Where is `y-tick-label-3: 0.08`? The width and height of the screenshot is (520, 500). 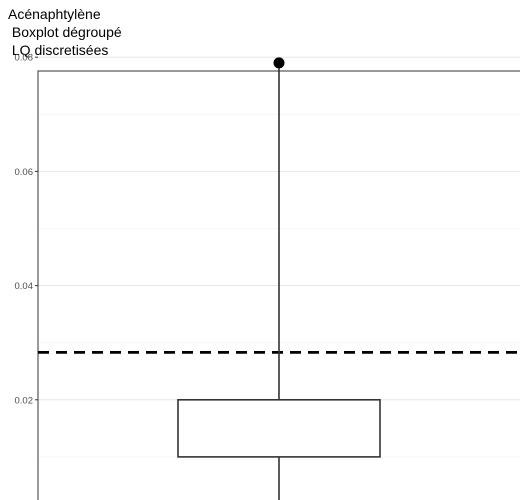 y-tick-label-3: 0.08 is located at coordinates (24, 58).